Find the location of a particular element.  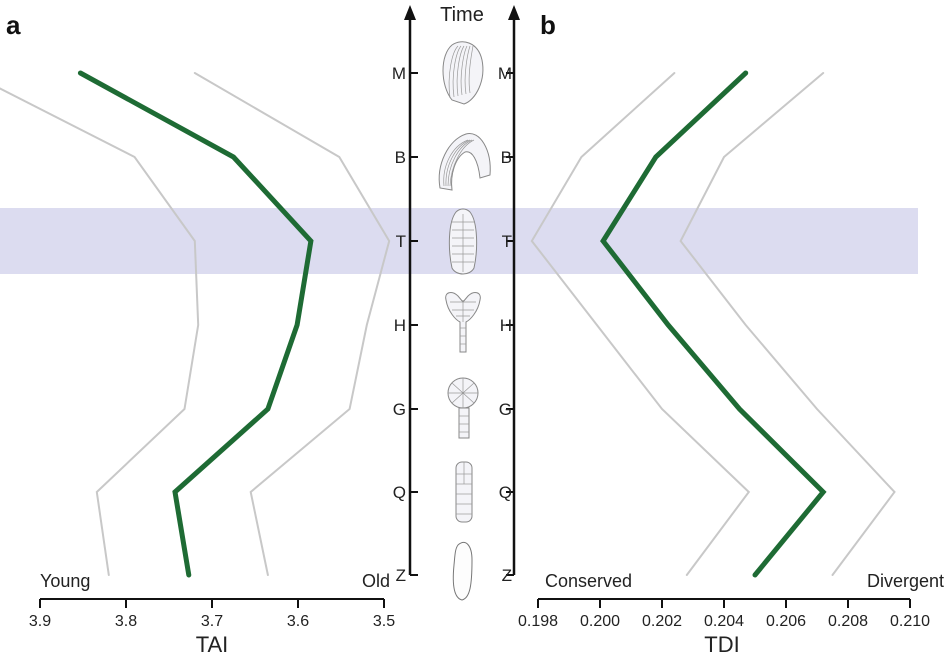

right-end-label: Old is located at coordinates (376, 581).